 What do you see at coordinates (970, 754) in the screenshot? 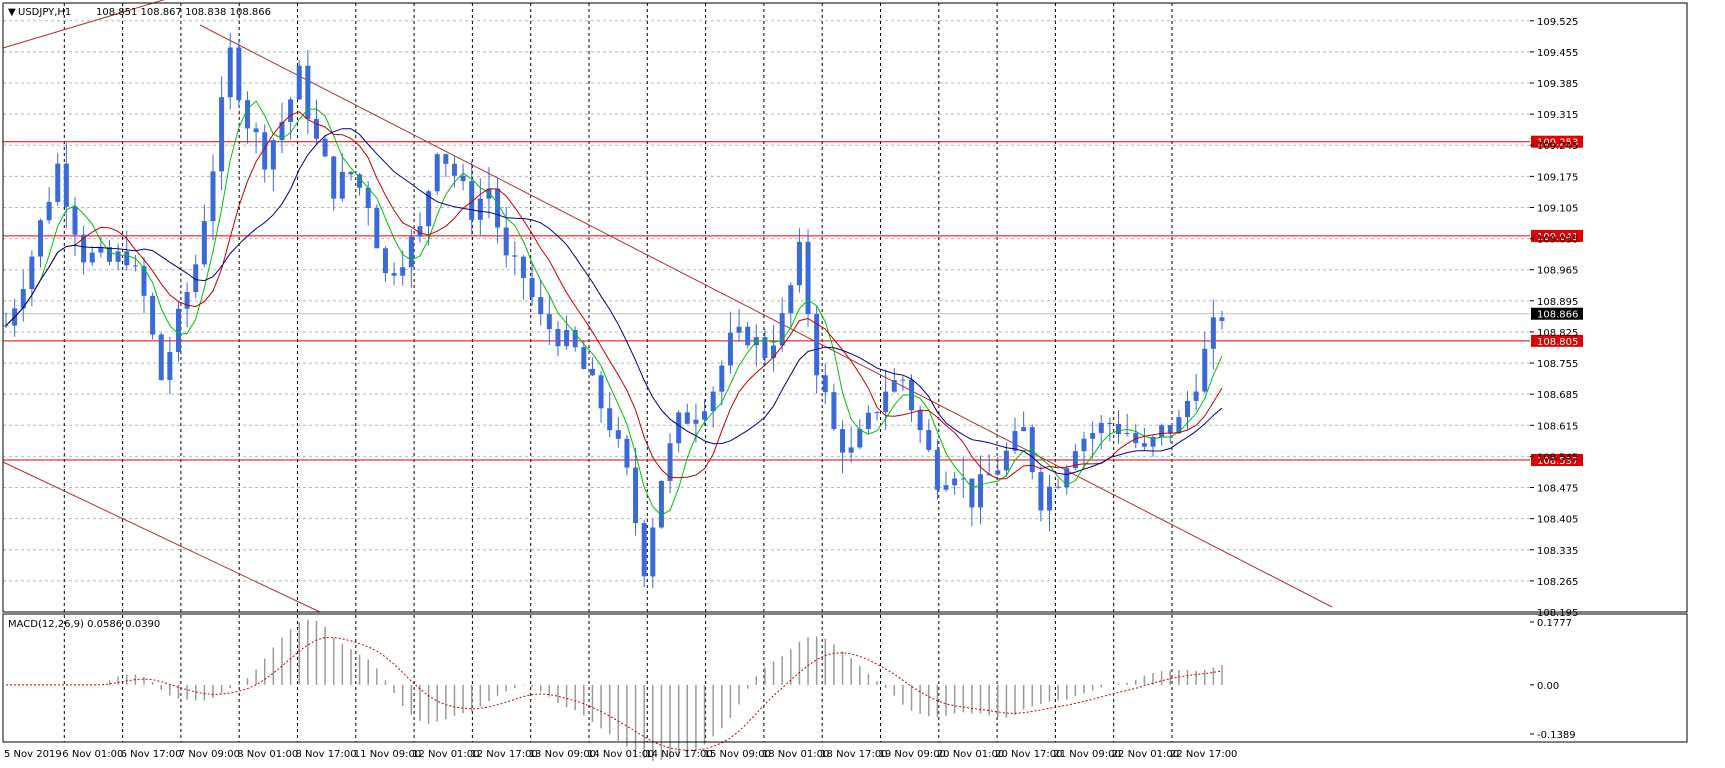
I see `time-label: 20 Nov 01:00` at bounding box center [970, 754].